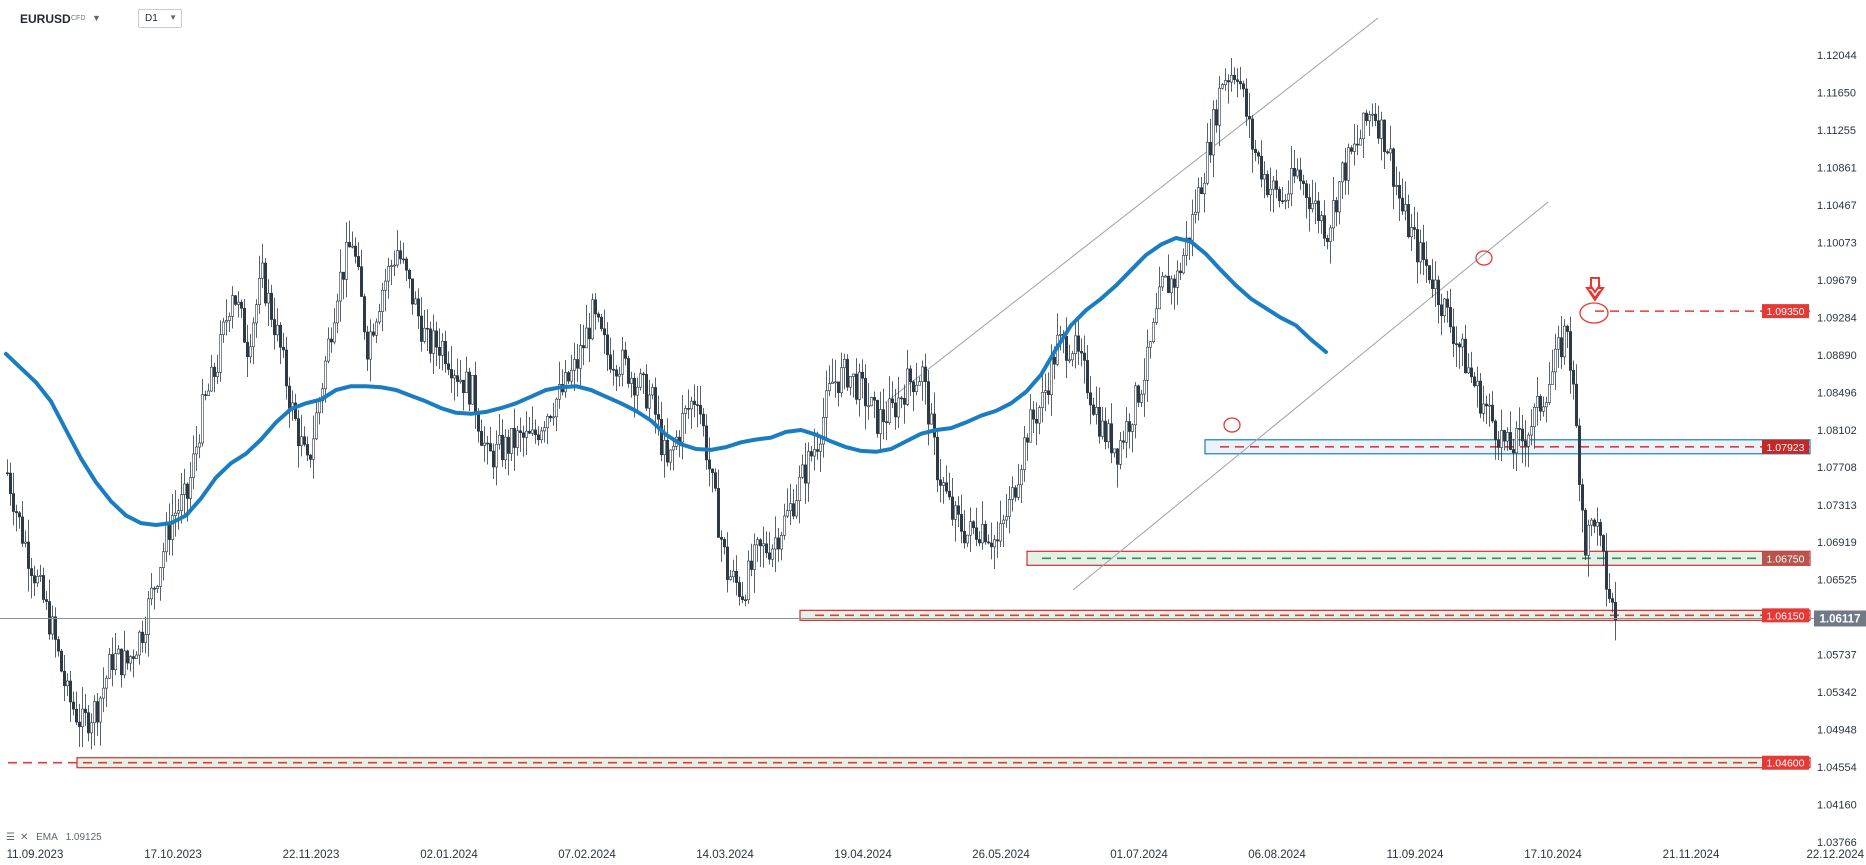 The width and height of the screenshot is (1866, 865). What do you see at coordinates (1837, 843) in the screenshot?
I see `y-tick-label: 1.03766` at bounding box center [1837, 843].